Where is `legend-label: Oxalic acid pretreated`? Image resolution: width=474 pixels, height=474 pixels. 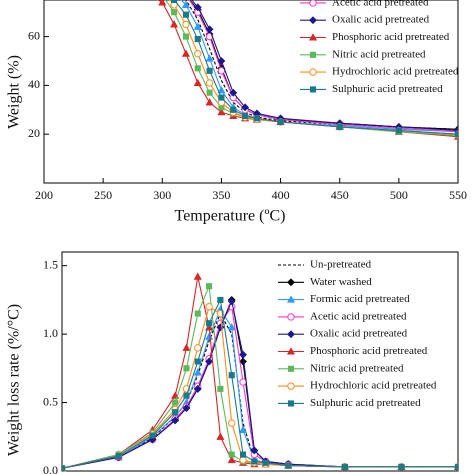 legend-label: Oxalic acid pretreated is located at coordinates (359, 334).